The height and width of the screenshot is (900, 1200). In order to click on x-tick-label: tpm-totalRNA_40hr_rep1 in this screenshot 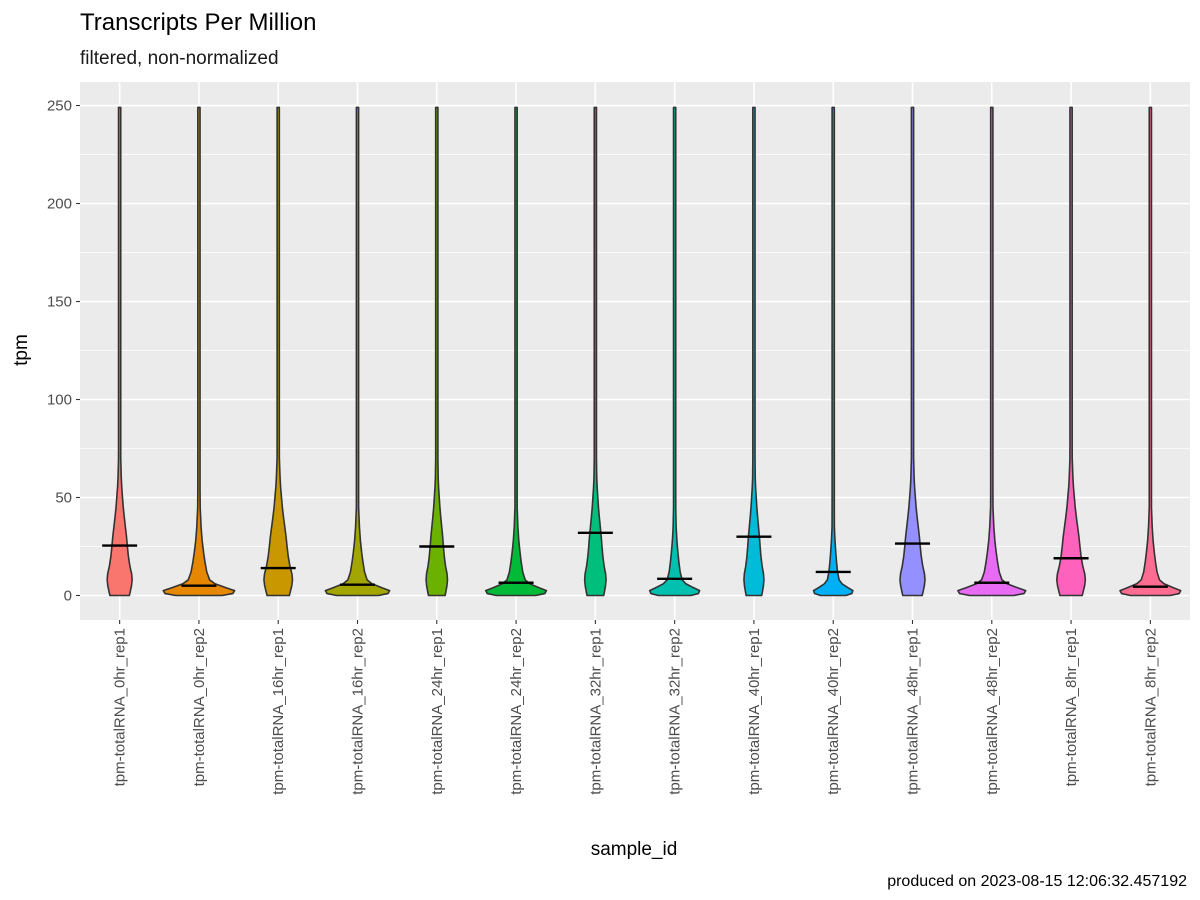, I will do `click(754, 711)`.